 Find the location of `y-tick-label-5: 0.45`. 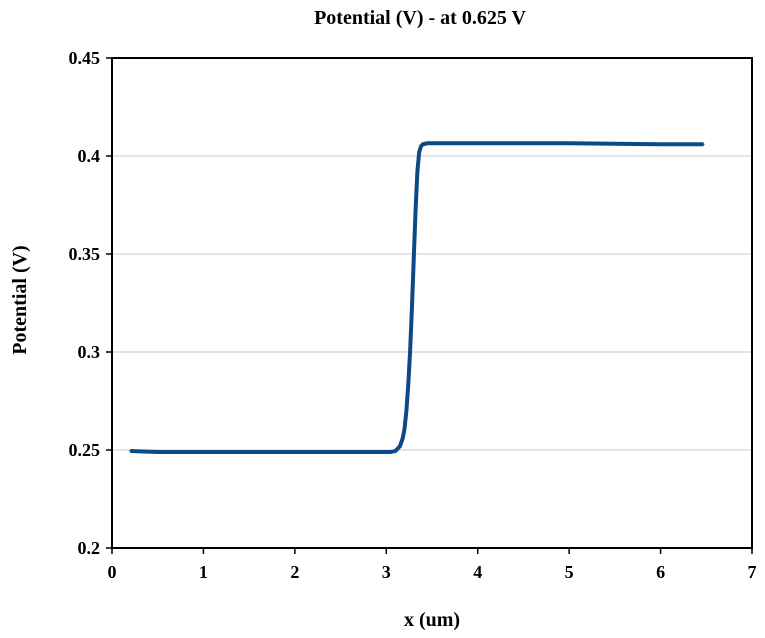

y-tick-label-5: 0.45 is located at coordinates (85, 58).